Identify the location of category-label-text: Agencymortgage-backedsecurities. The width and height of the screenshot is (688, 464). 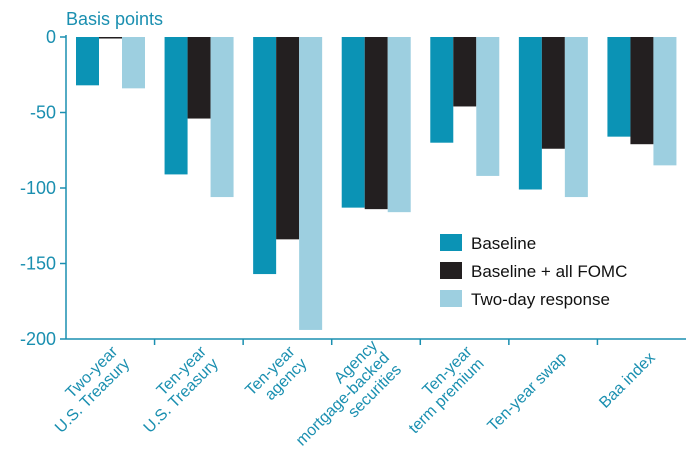
(343, 399).